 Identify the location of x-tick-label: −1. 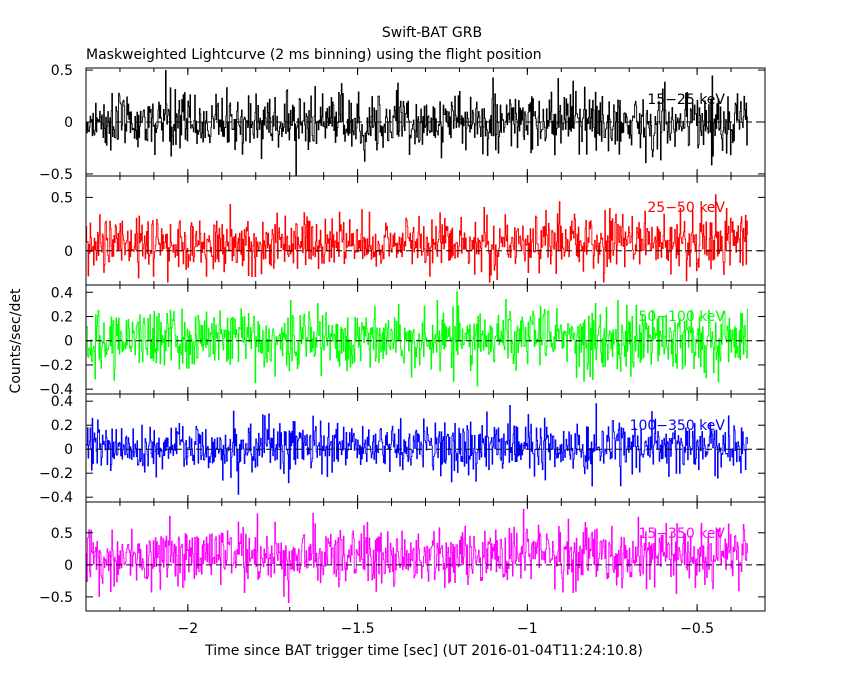
(527, 629).